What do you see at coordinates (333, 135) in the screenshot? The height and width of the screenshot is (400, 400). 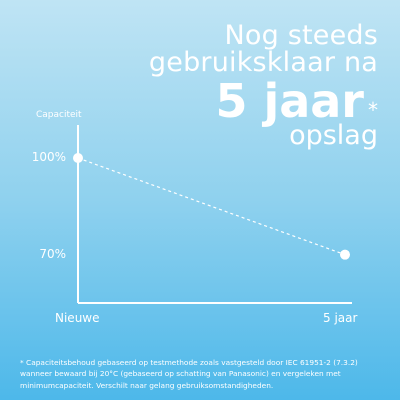 I see `headline-line-4: opslag` at bounding box center [333, 135].